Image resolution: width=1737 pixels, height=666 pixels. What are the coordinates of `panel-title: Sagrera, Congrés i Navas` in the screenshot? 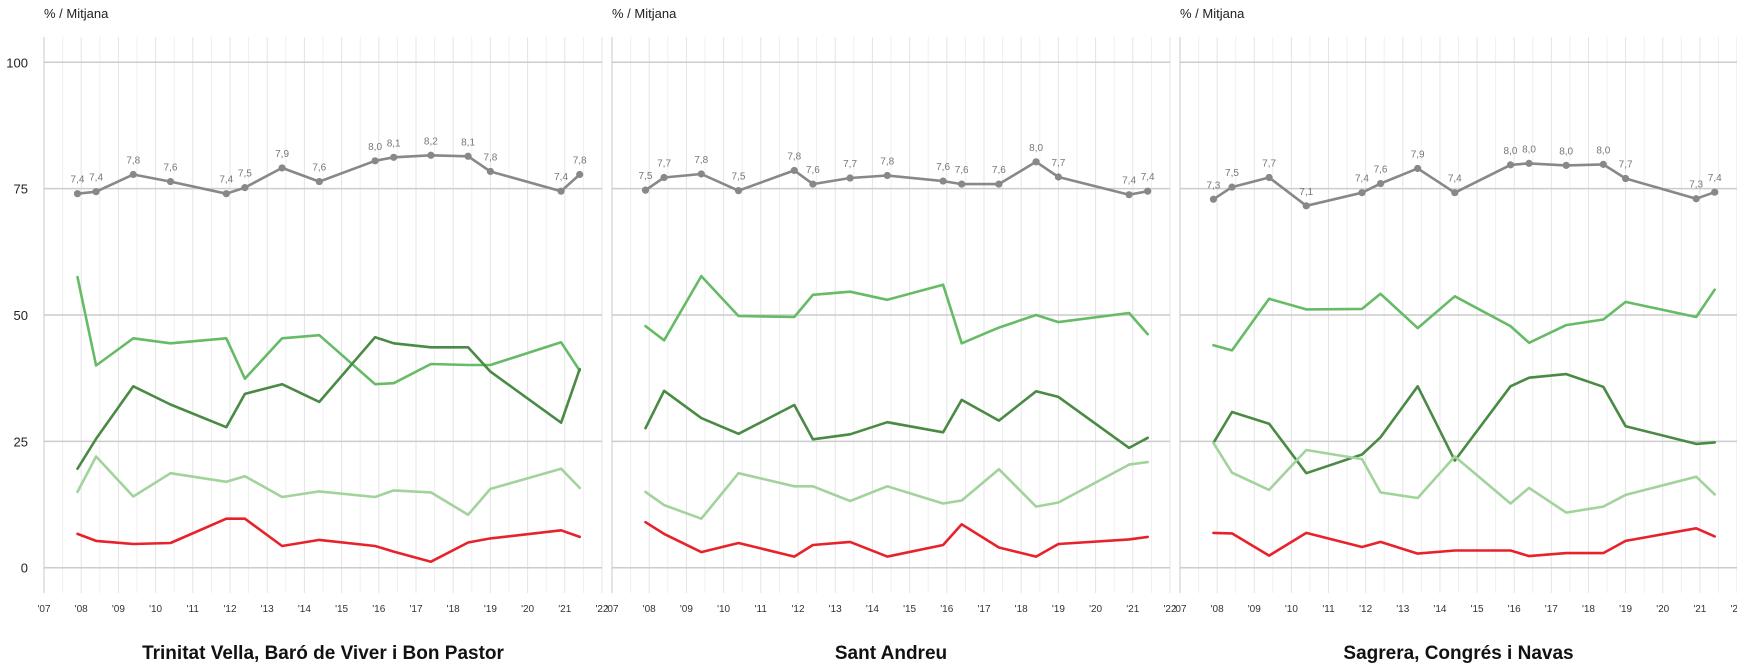 It's located at (1458, 653).